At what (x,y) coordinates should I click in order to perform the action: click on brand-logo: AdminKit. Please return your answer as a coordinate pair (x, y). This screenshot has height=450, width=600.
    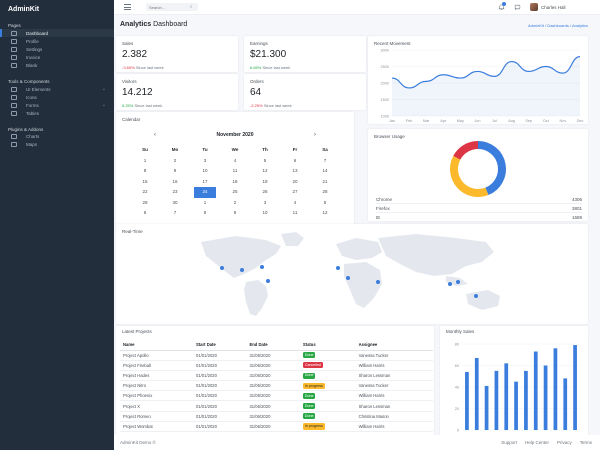
    Looking at the image, I should click on (24, 9).